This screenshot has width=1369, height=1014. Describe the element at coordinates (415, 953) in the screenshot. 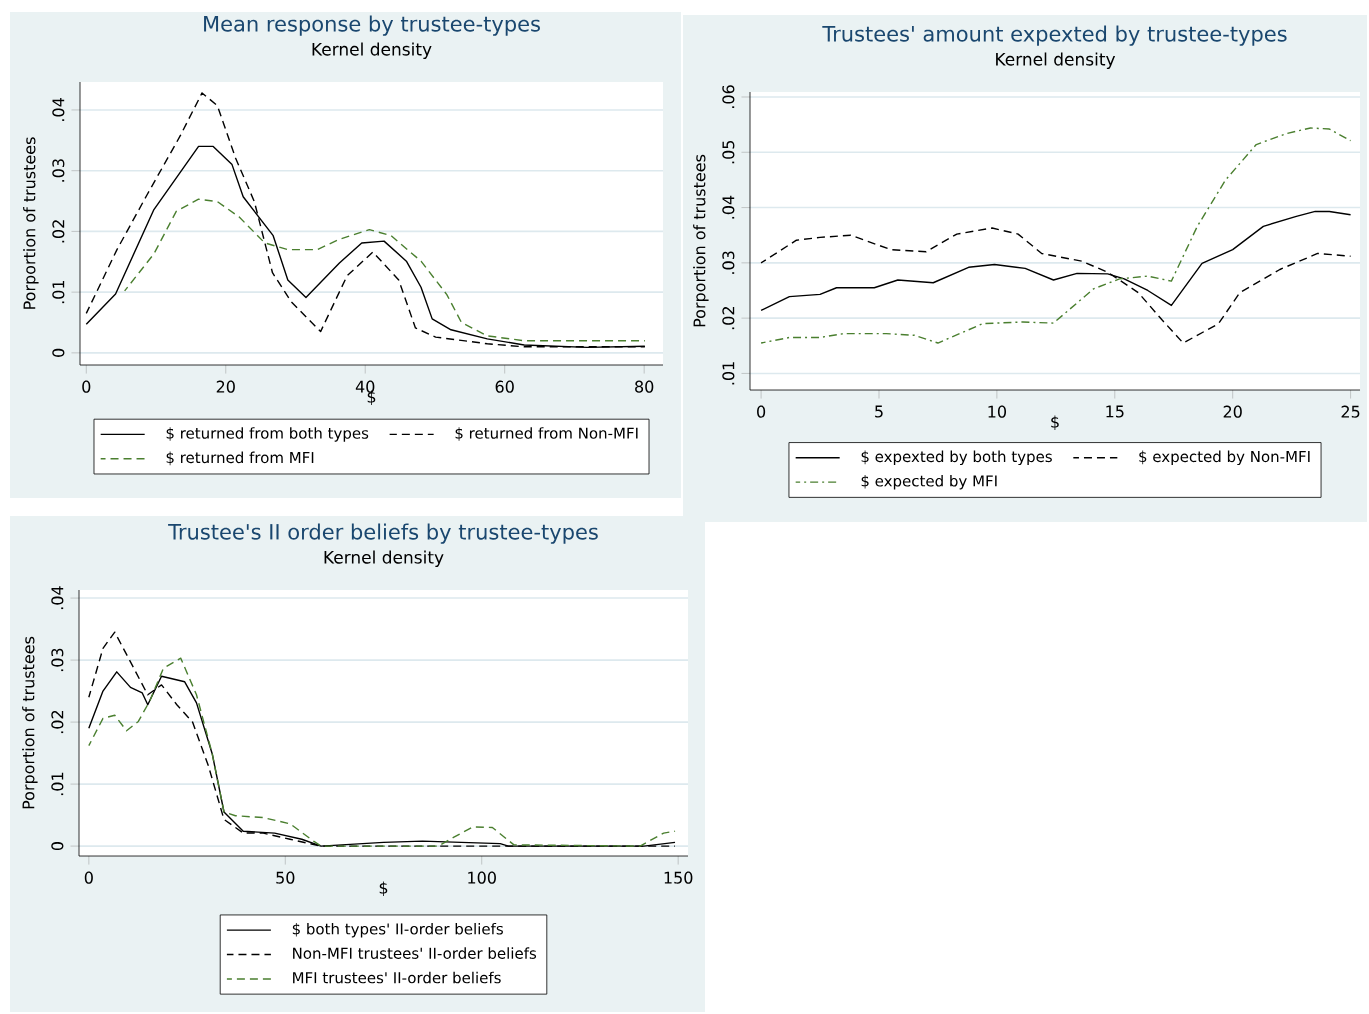

I see `legend-label: Non-MFI trustees' II-order beliefs` at that location.